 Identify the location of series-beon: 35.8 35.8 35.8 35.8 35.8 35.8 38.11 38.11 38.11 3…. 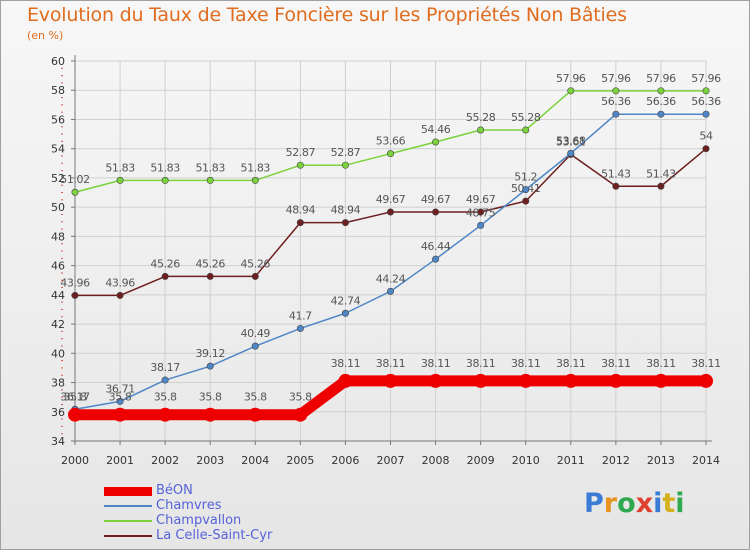
(392, 389).